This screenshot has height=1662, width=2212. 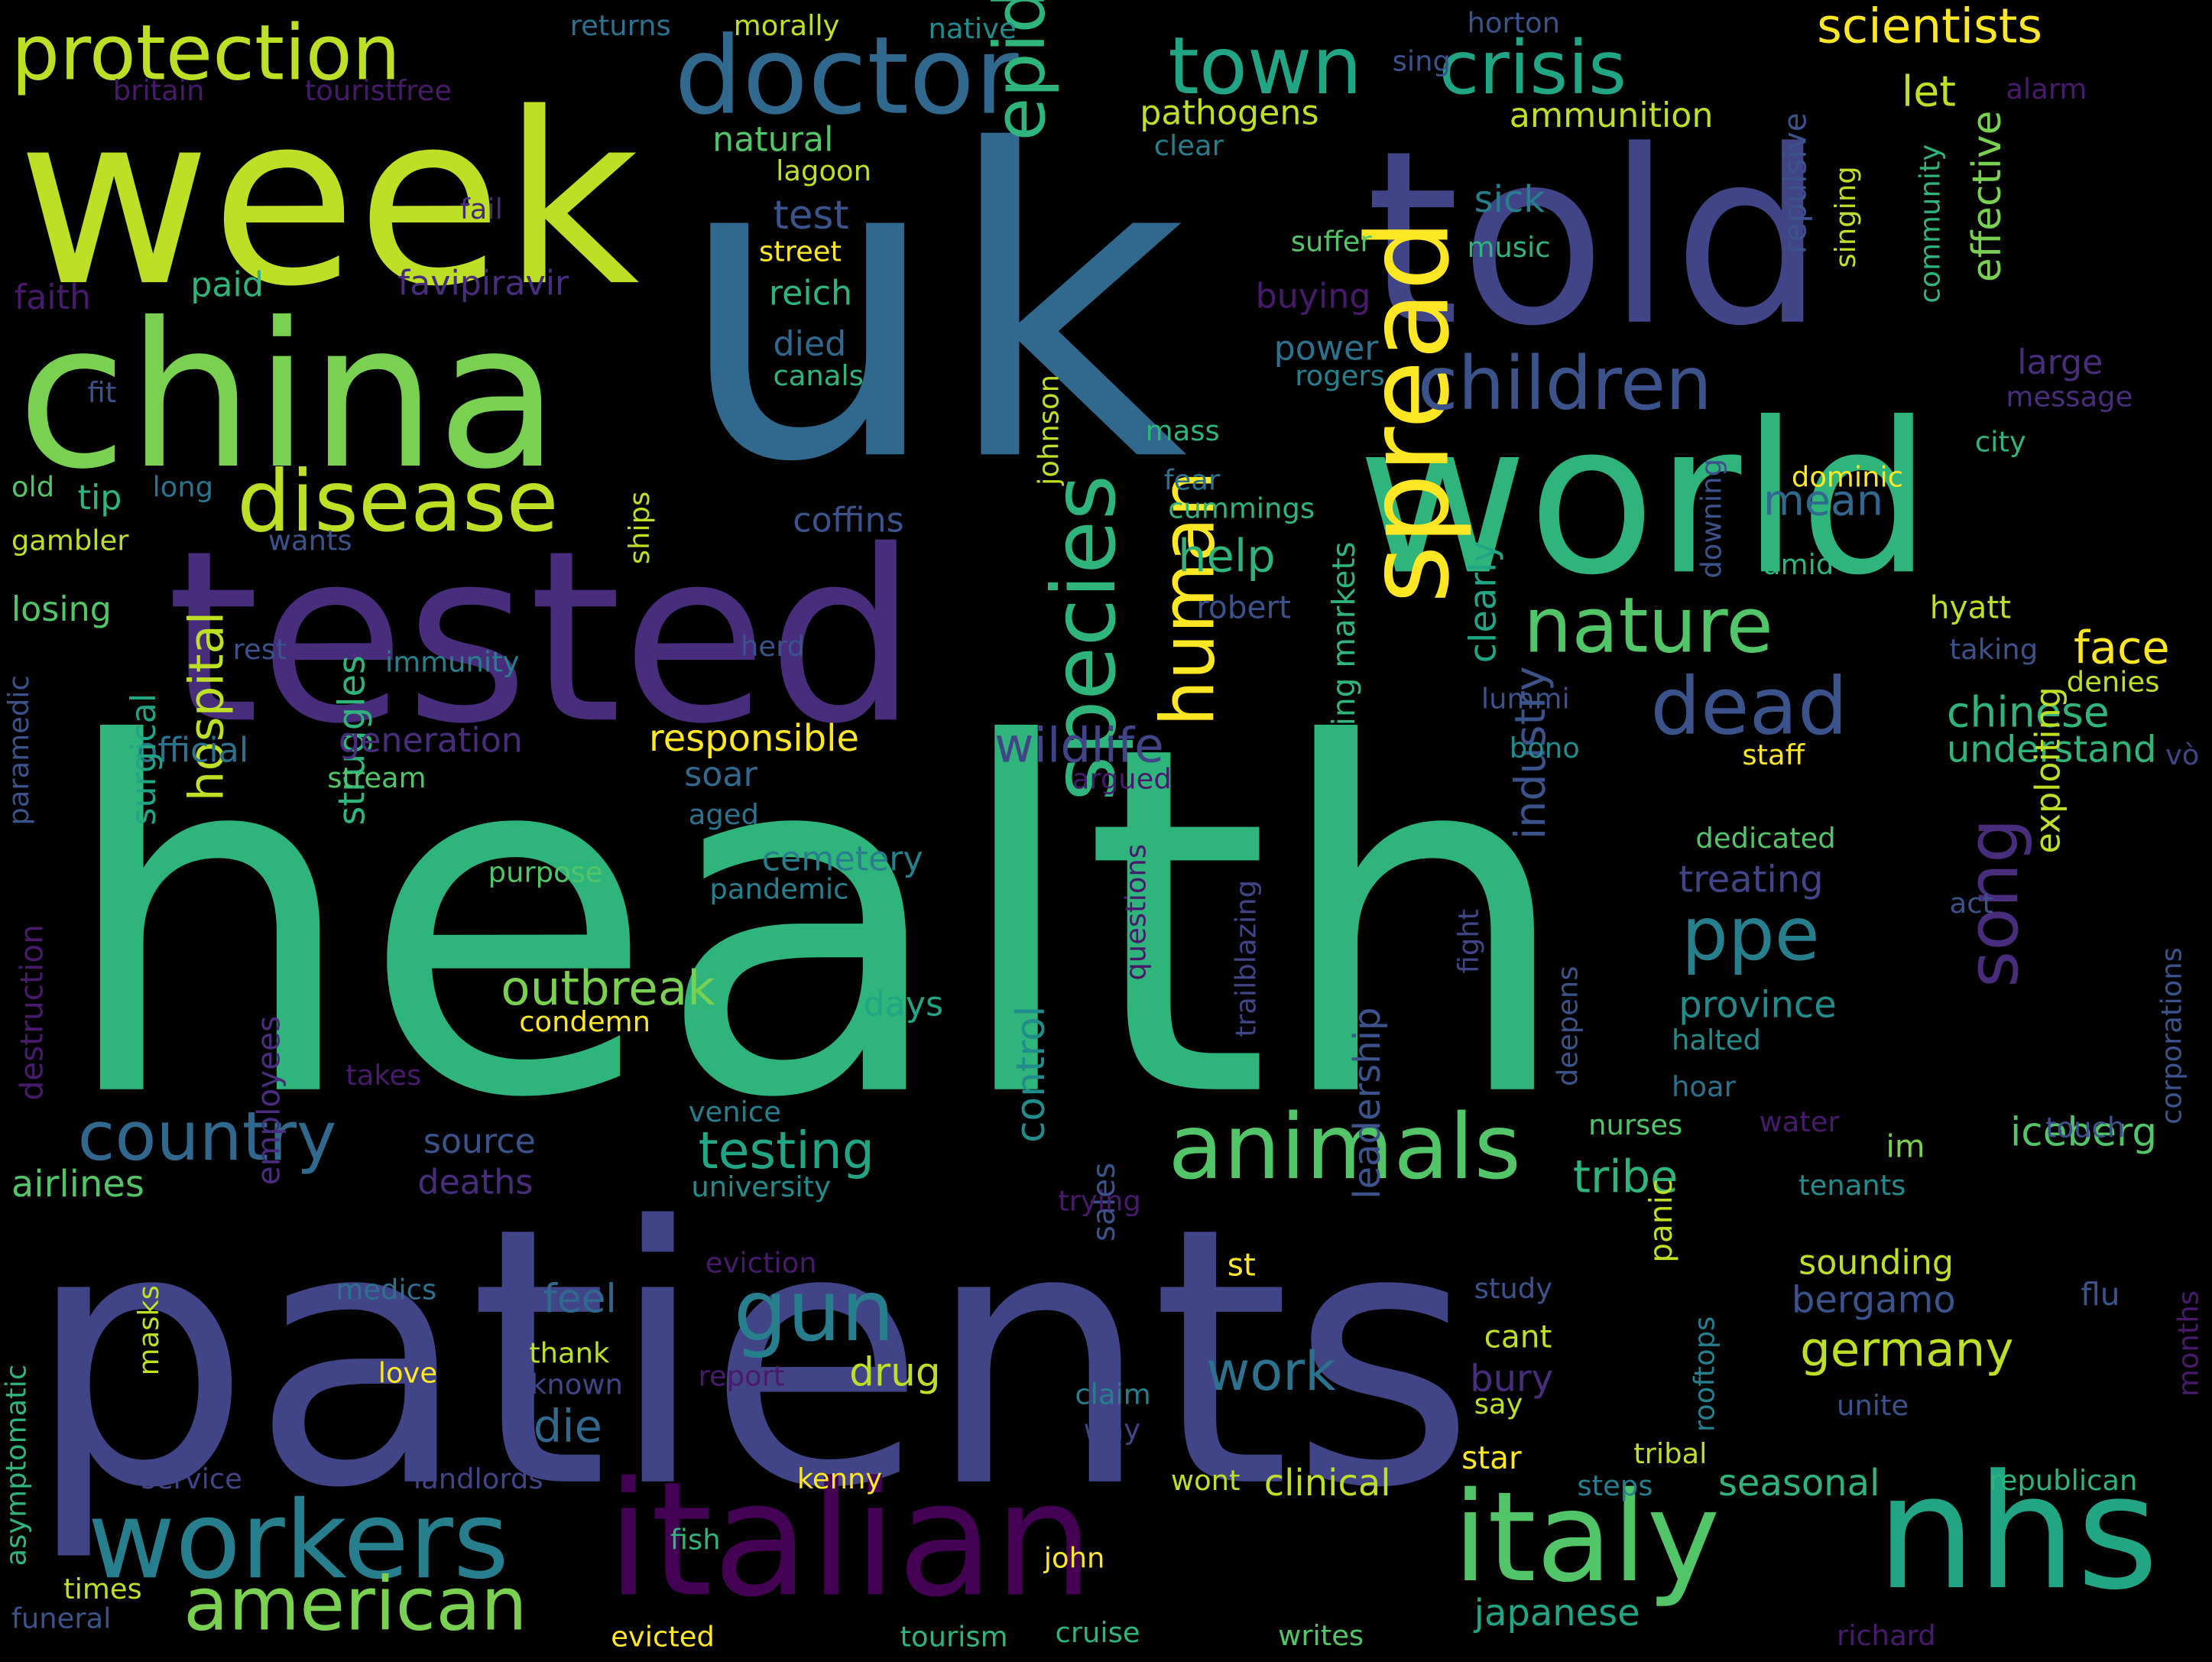 I want to click on word-masks: masks, so click(x=148, y=1330).